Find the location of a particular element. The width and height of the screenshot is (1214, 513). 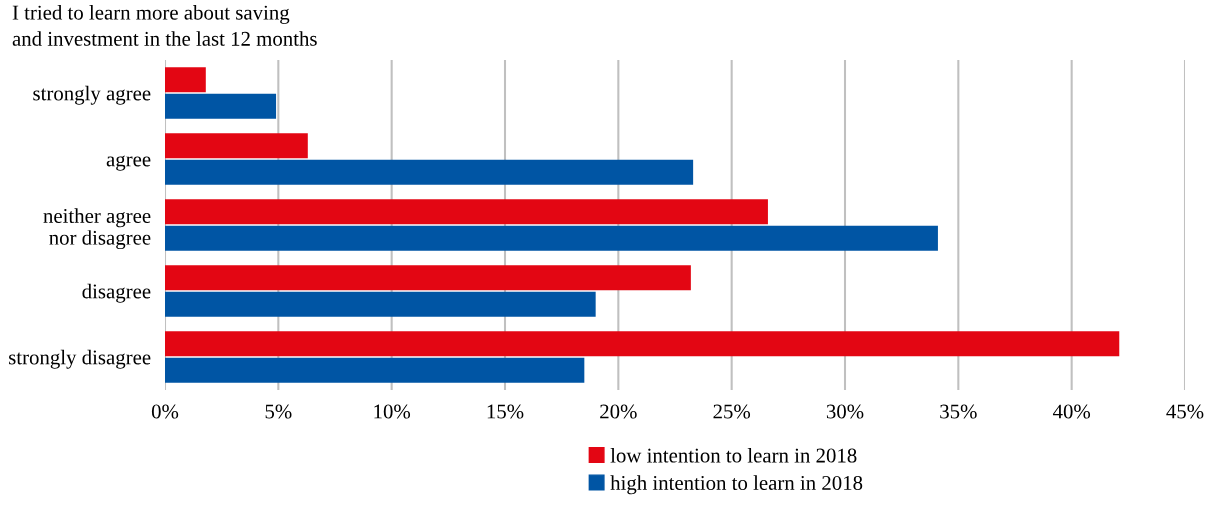

chart-title: I tried to learn more about saving and investment in the last 12 months is located at coordinates (164, 25).